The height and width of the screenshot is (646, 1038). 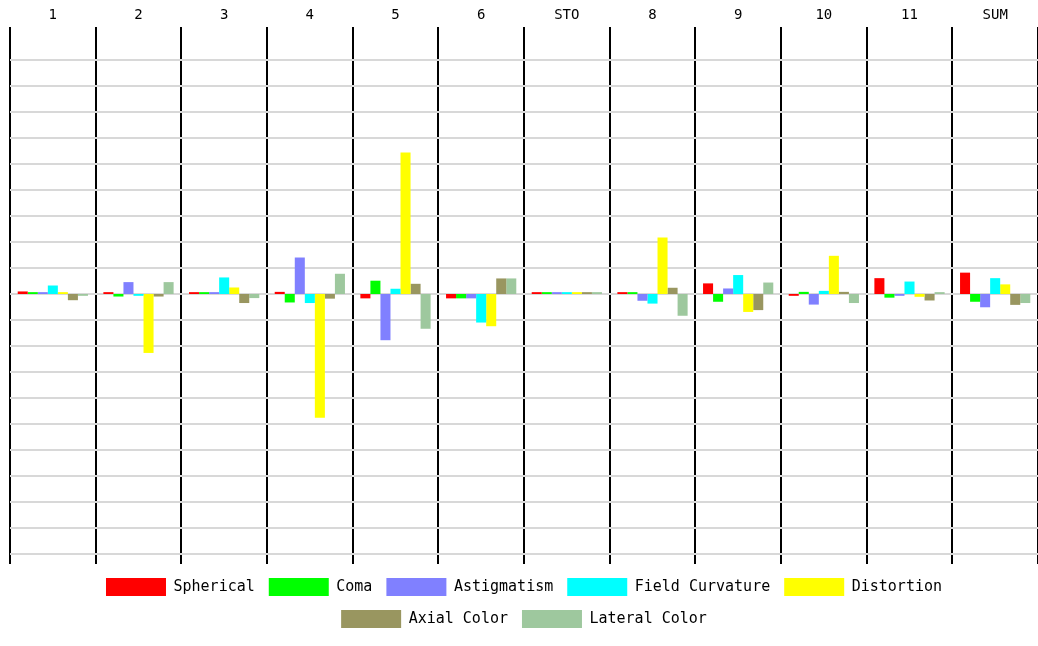 What do you see at coordinates (995, 14) in the screenshot?
I see `x-tick-label: SUM` at bounding box center [995, 14].